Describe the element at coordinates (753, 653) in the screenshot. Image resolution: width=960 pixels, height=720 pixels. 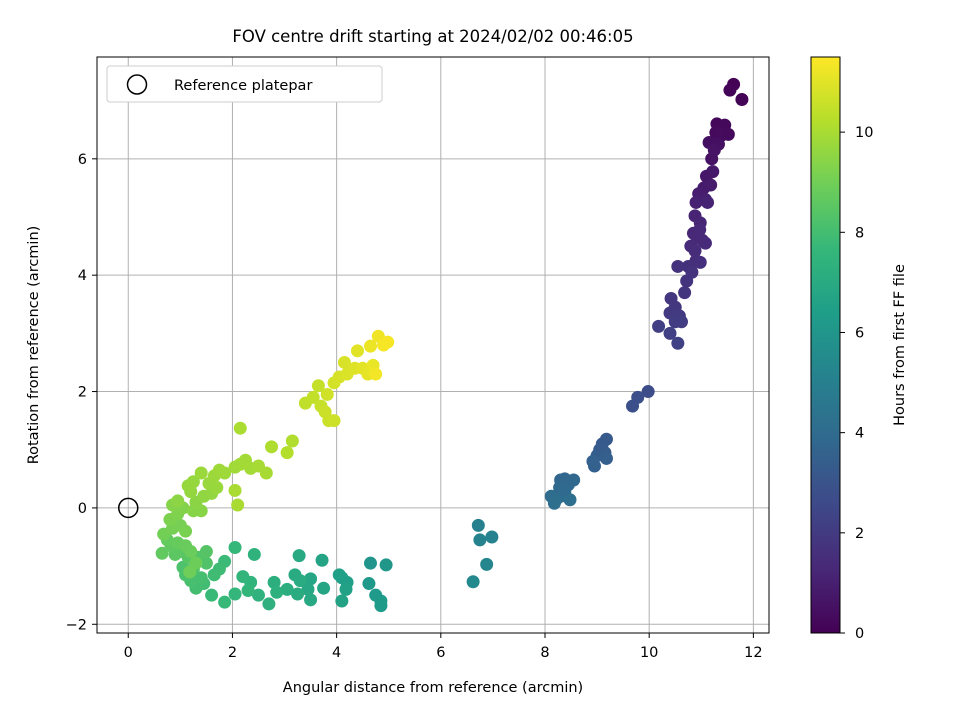
I see `x-tick-label: 12` at that location.